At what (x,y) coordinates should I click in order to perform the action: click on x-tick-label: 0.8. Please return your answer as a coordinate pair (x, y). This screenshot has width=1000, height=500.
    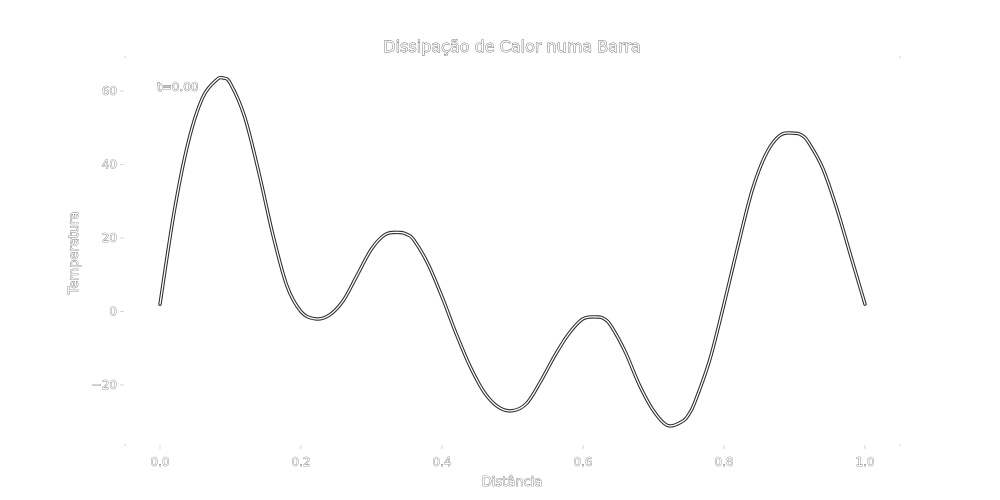
    Looking at the image, I should click on (723, 462).